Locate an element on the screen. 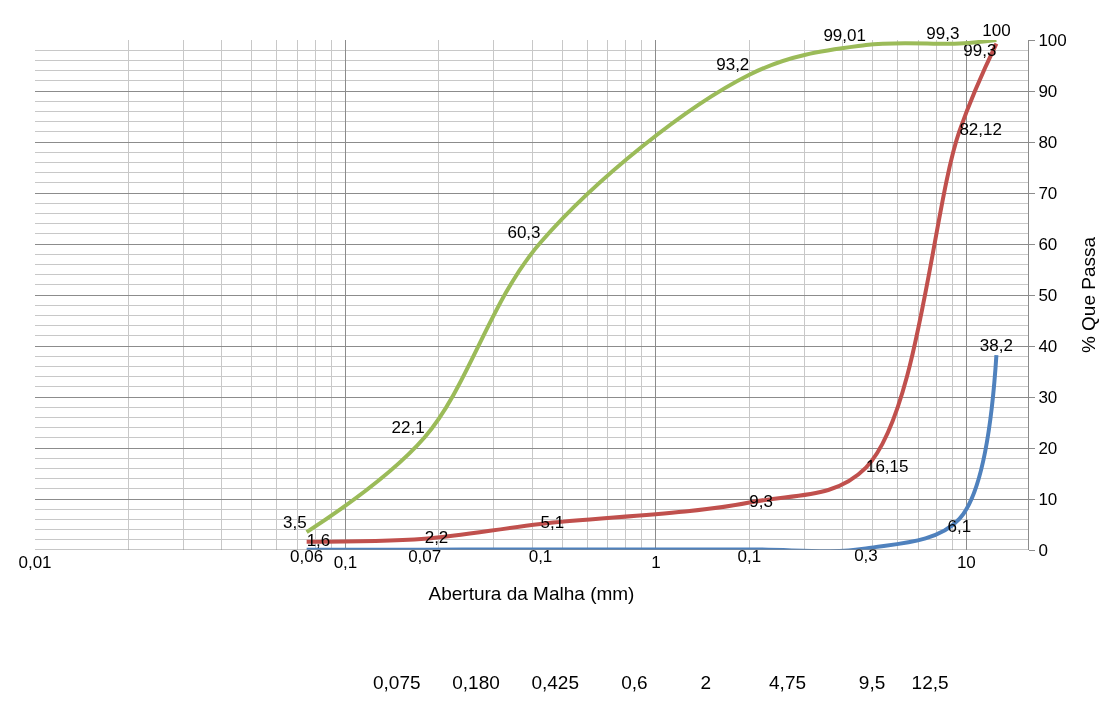 This screenshot has width=1109, height=720. y-tick-label: 50 is located at coordinates (1048, 295).